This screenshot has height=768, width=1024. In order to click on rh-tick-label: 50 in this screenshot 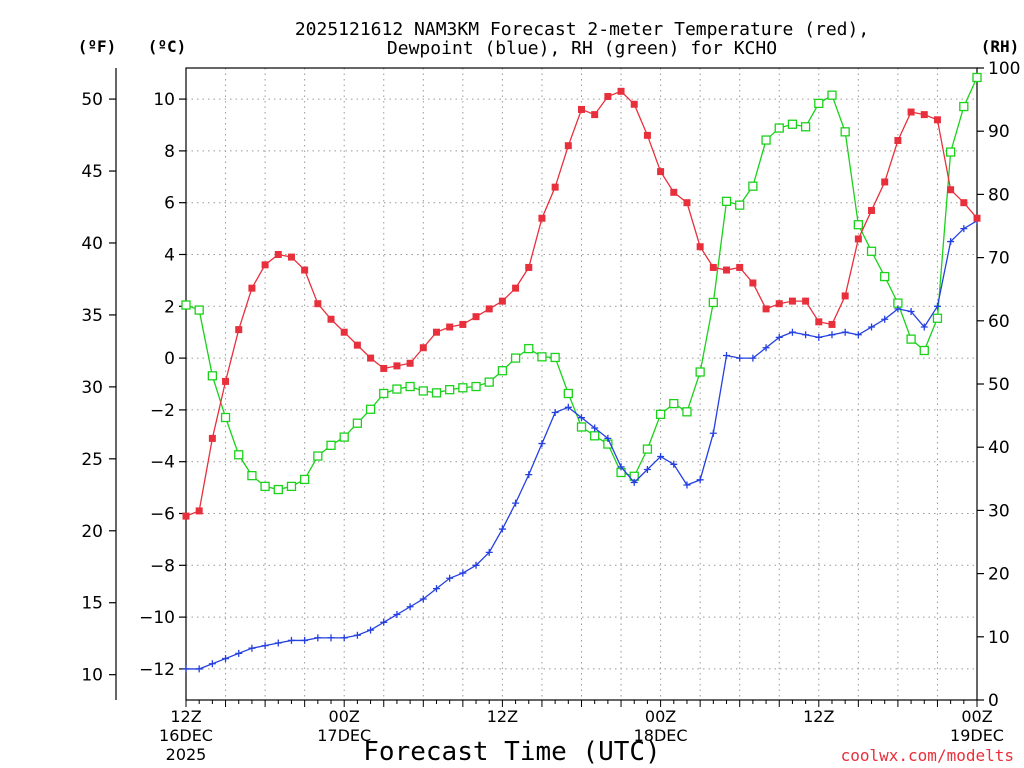, I will do `click(999, 385)`.